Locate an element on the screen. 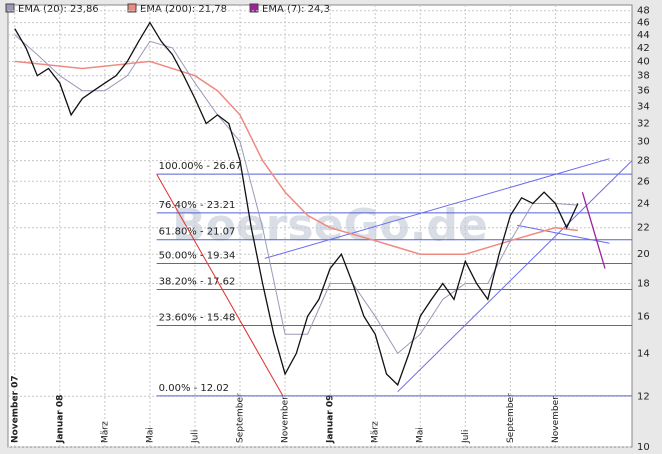 The height and width of the screenshot is (454, 662). legend-label: EMA (200): 21,78 is located at coordinates (183, 9).